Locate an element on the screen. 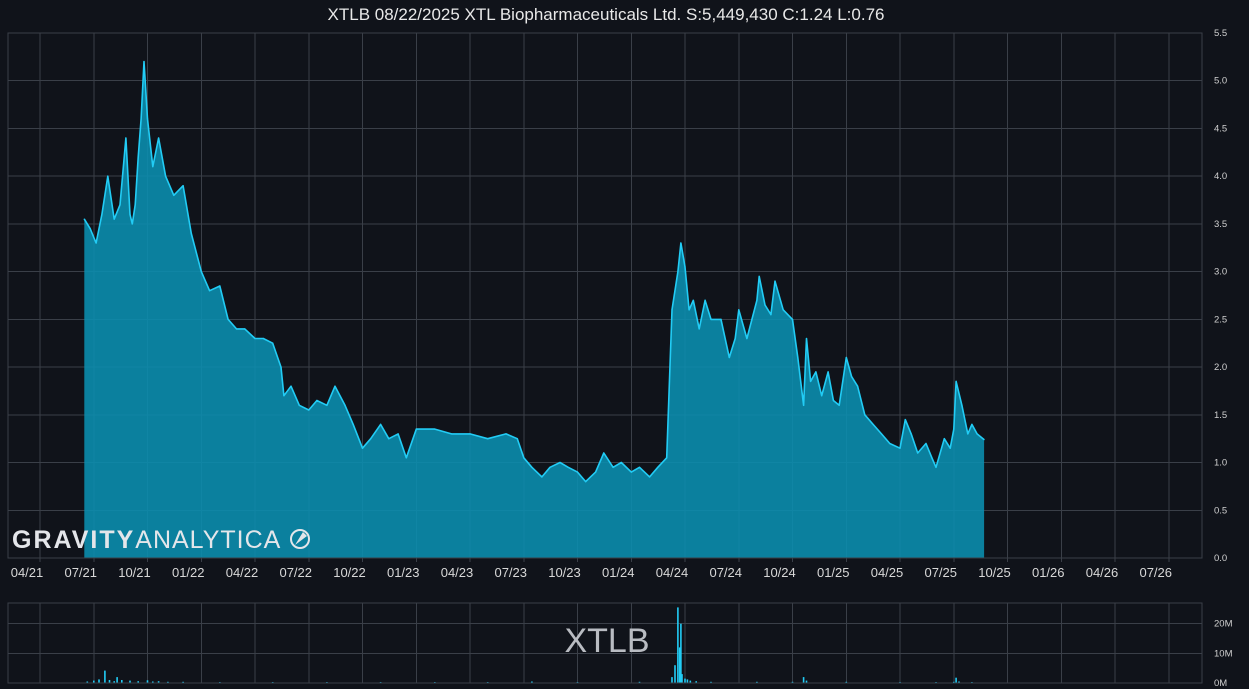  x-tick-label: 10/21 is located at coordinates (134, 572).